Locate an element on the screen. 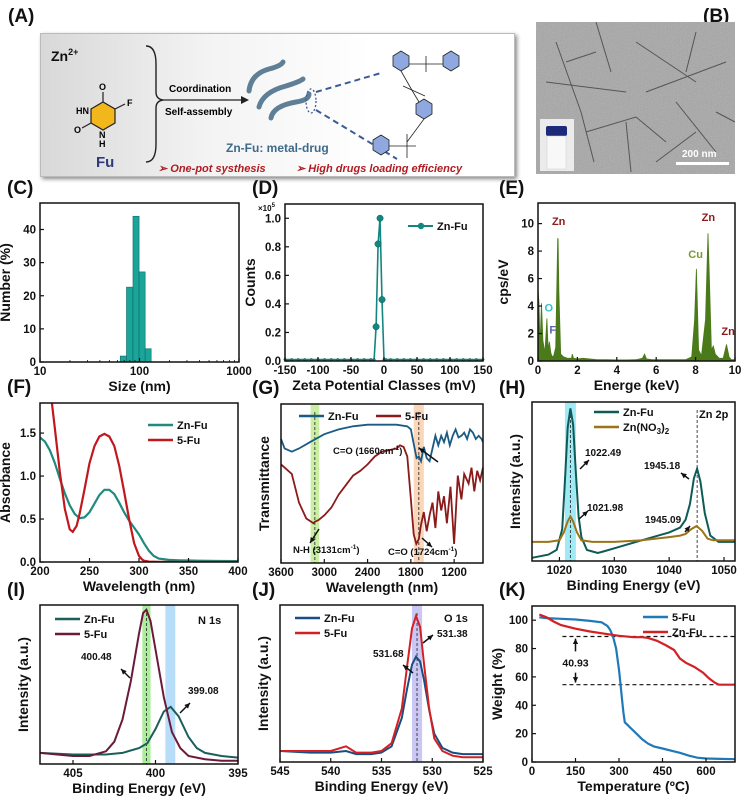 This screenshot has width=745, height=801. y-multiplier: ×10⁵ is located at coordinates (267, 208).